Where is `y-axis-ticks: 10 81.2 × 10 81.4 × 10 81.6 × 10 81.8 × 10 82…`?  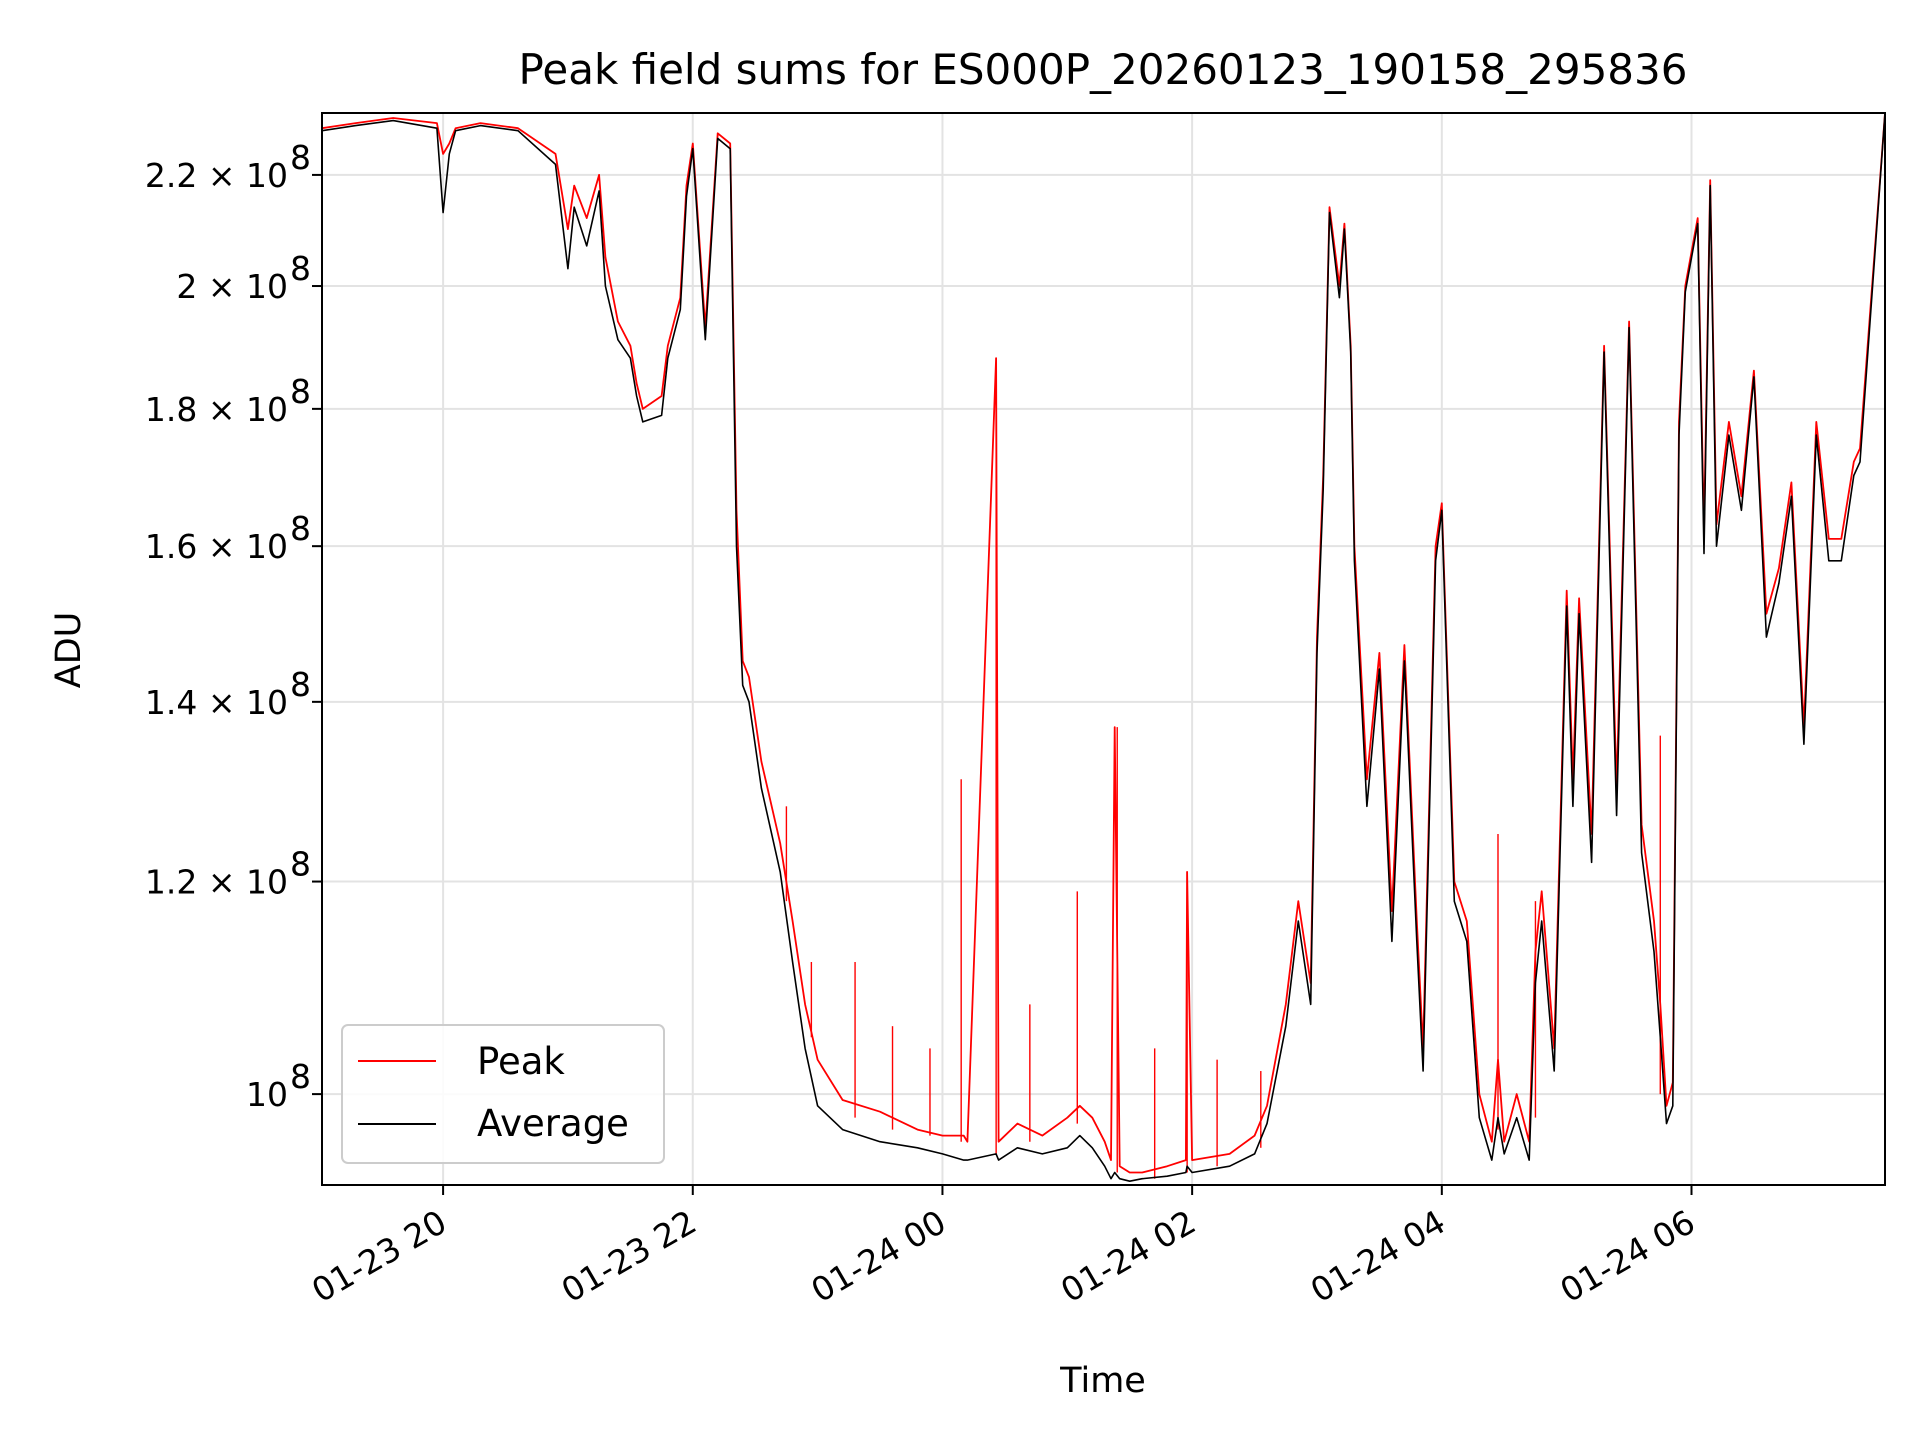
y-axis-ticks: 10 81.2 × 10 81.4 × 10 81.6 × 10 81.8 × 10 82… is located at coordinates (233, 626).